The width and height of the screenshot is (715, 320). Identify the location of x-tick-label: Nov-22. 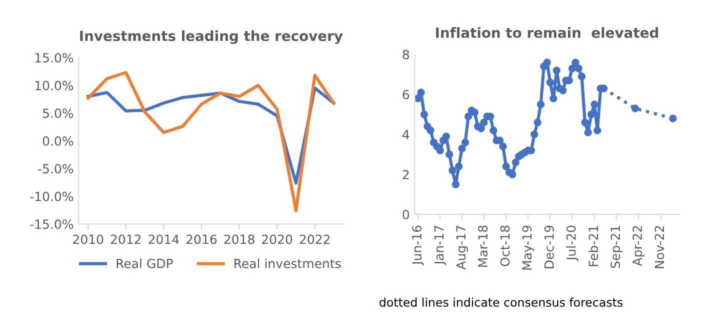
(659, 247).